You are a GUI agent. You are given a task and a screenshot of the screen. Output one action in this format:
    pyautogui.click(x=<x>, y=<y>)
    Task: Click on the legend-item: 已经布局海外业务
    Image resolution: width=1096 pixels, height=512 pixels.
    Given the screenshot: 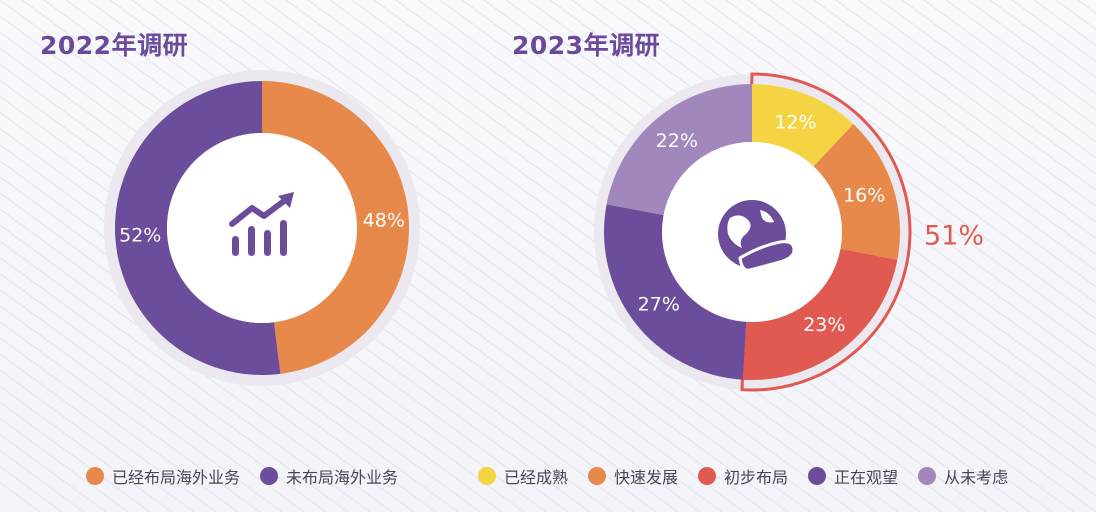 What is the action you would take?
    pyautogui.click(x=163, y=476)
    